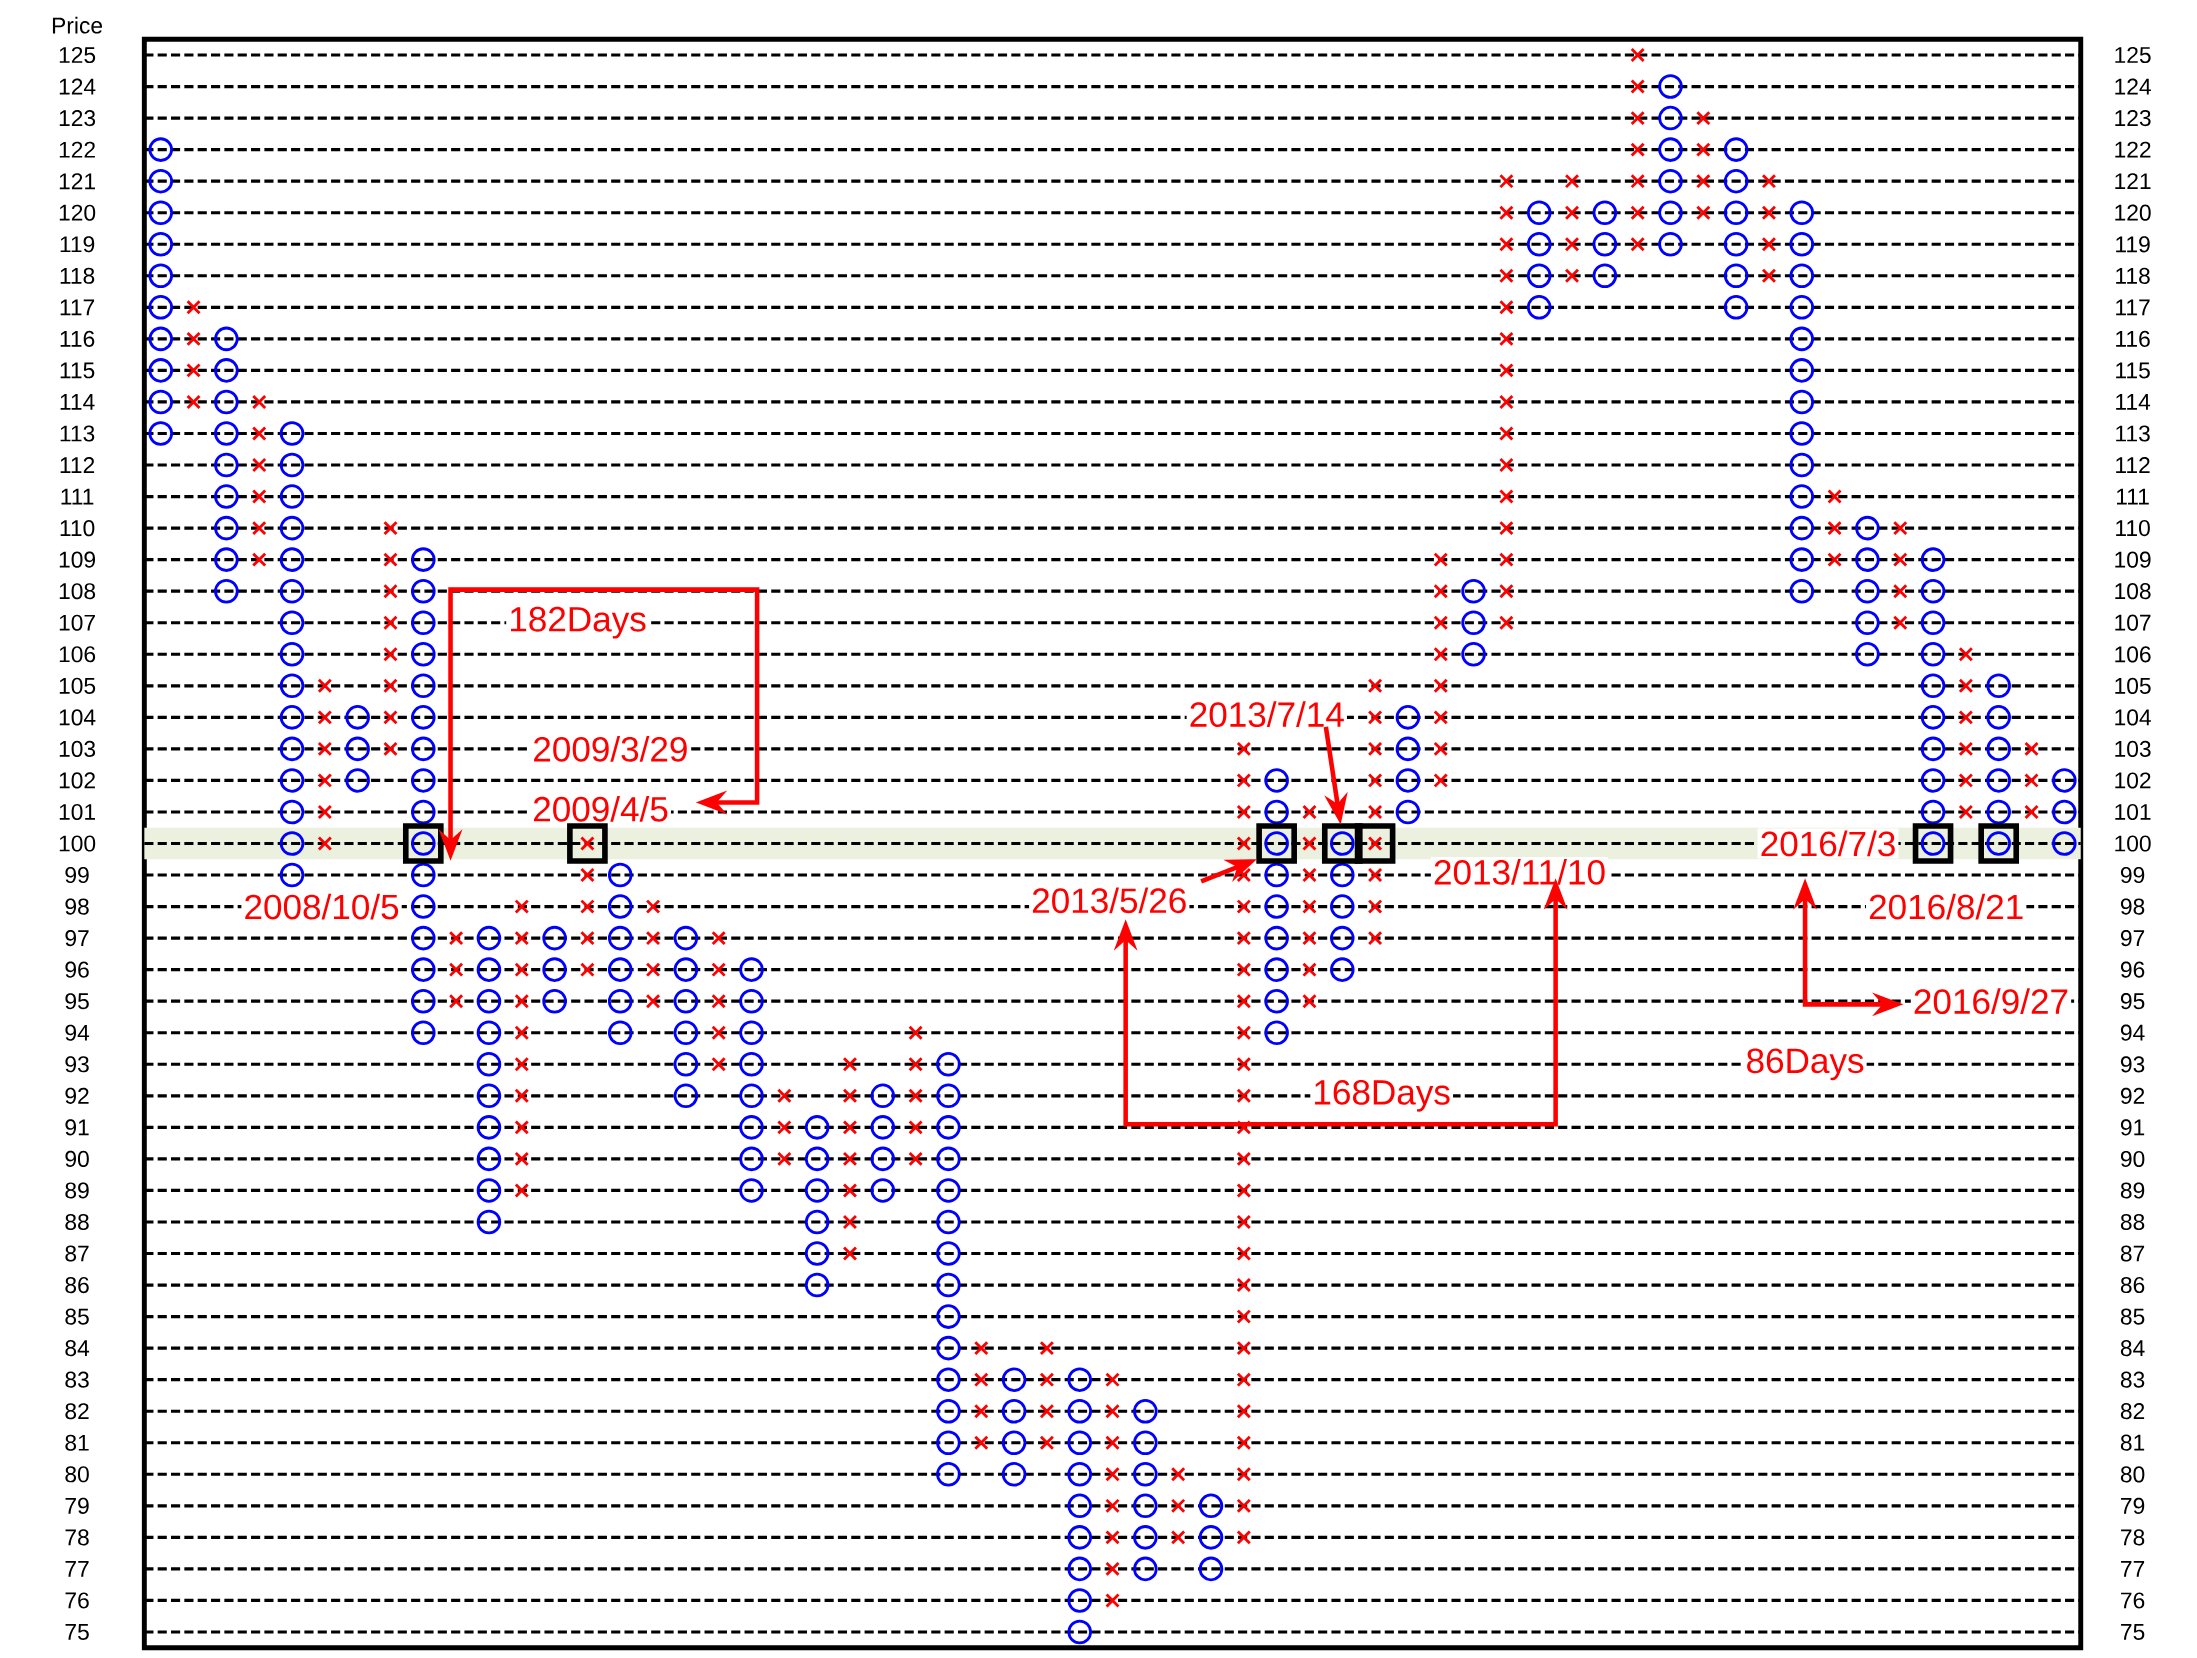 This screenshot has width=2197, height=1658. What do you see at coordinates (77, 686) in the screenshot?
I see `y-tick-label: 105` at bounding box center [77, 686].